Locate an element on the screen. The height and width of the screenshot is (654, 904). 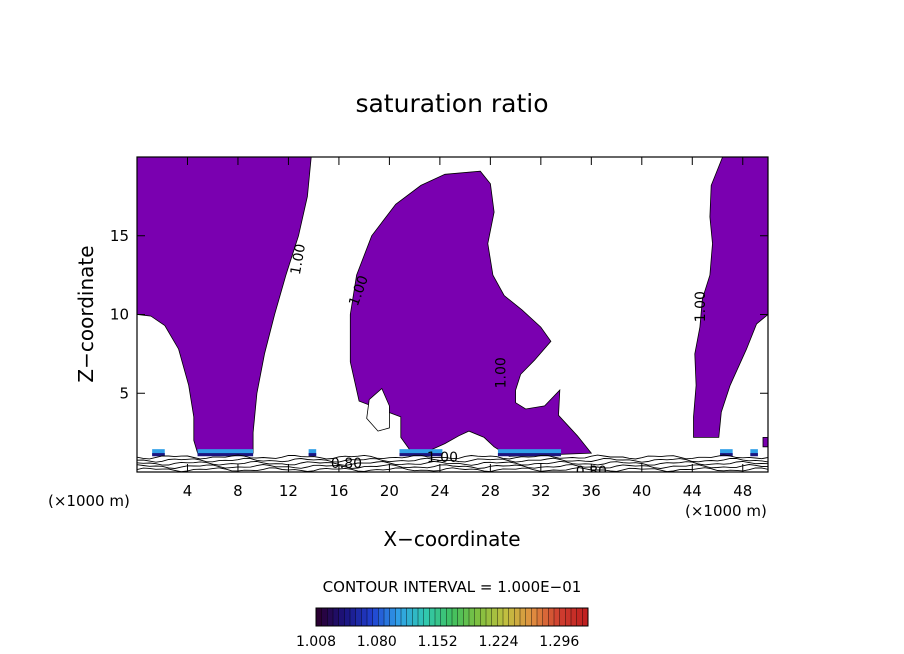
x-tick-label: 20 is located at coordinates (389, 491).